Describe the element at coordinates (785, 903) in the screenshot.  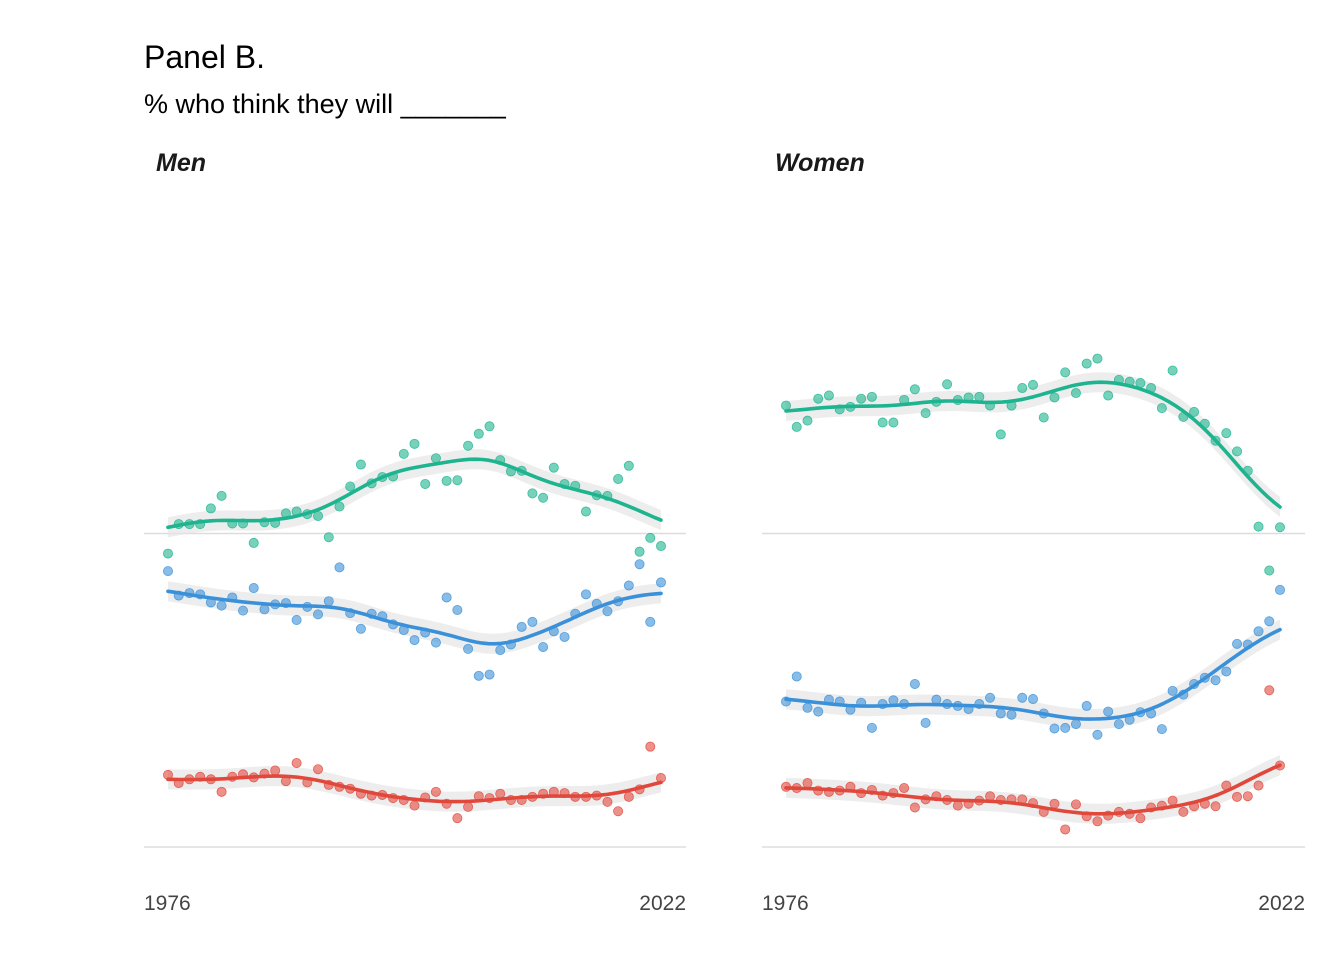
I see `women-x-tick-start: 1976` at that location.